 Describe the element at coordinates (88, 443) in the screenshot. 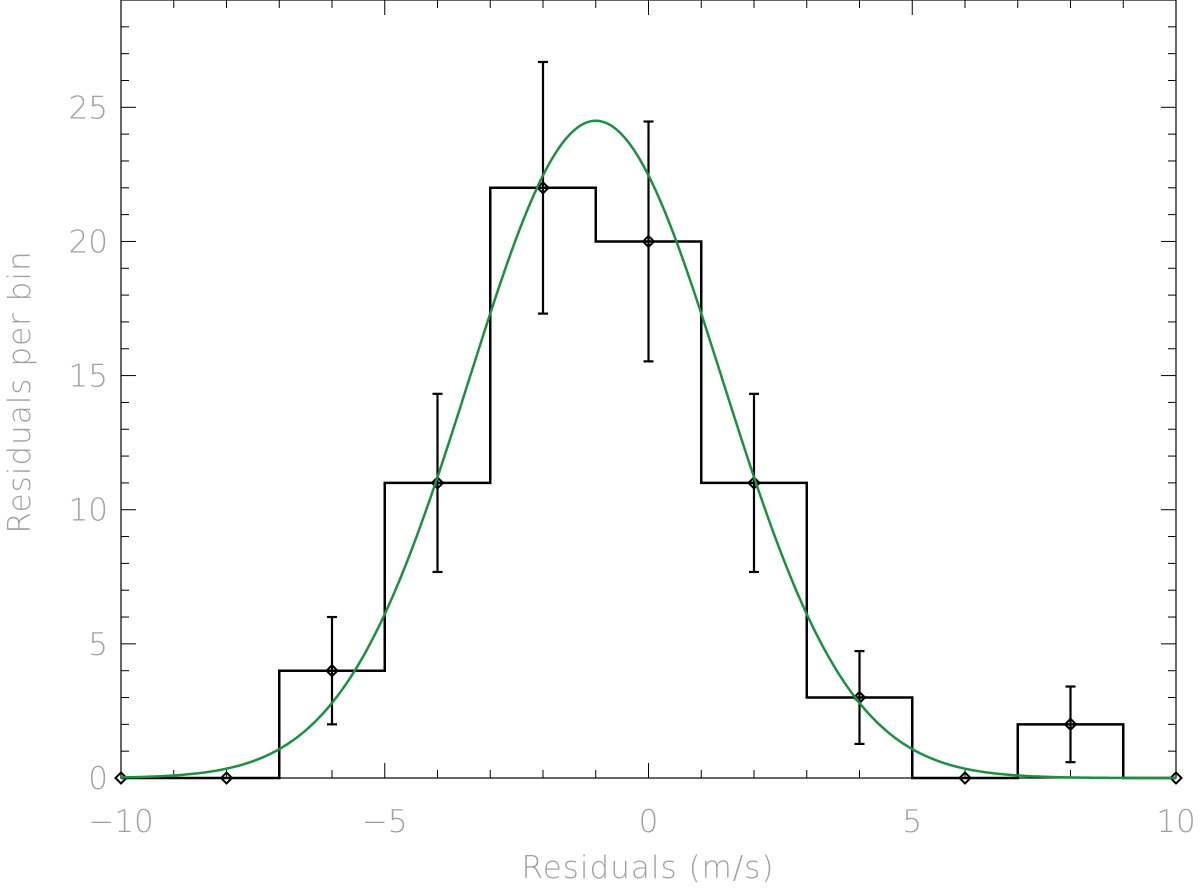

I see `y-tick-labels: 0 5 10 15 20 25` at that location.